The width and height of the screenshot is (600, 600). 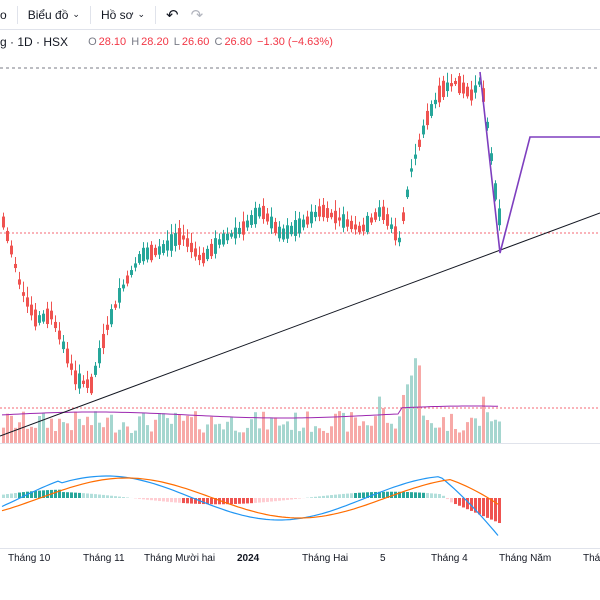 What do you see at coordinates (300, 15) in the screenshot?
I see `top-toolbar: o Biểu đồ ⌄ Hồ sơ ⌄ ↶ ↷` at bounding box center [300, 15].